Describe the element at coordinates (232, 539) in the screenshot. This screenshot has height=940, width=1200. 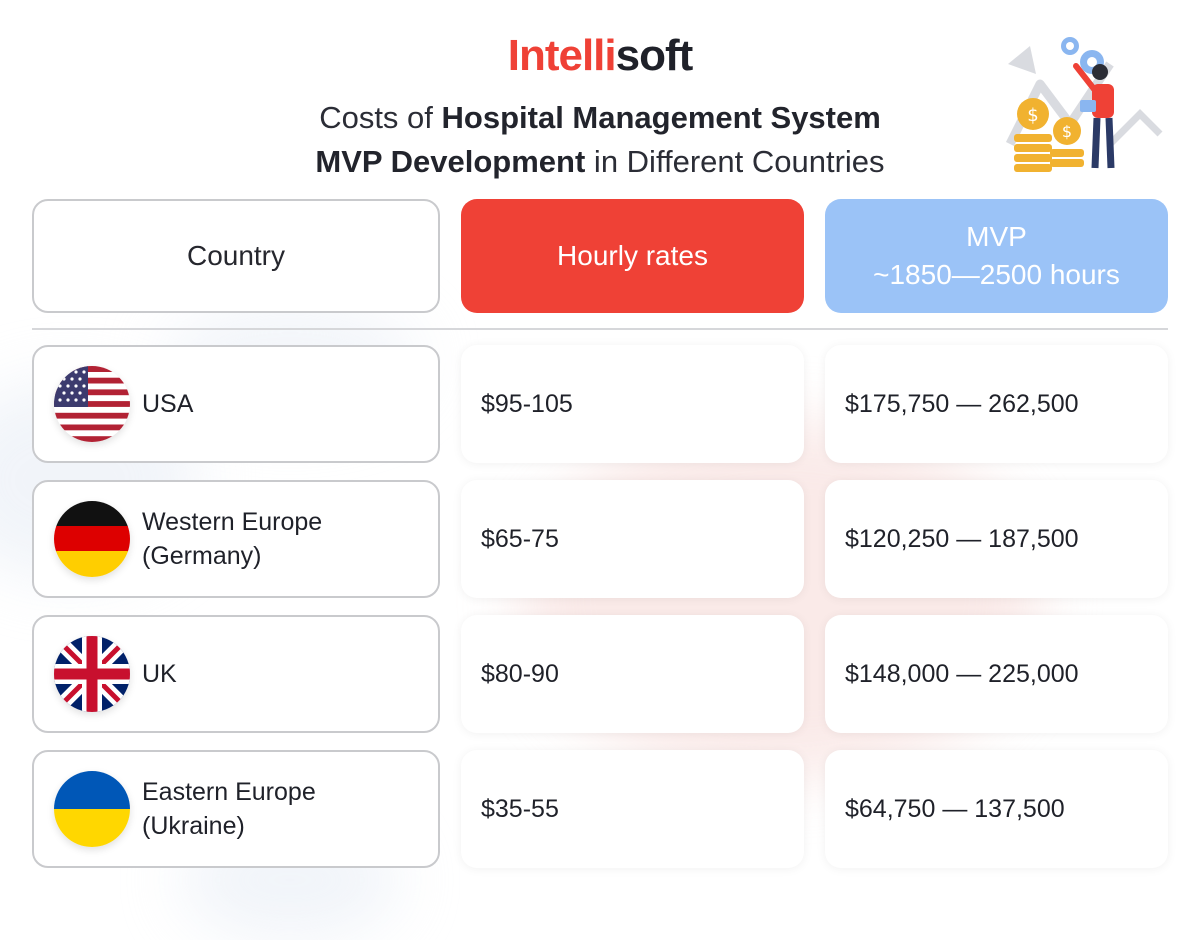
I see `country-name: Western Europe (Germany)` at that location.